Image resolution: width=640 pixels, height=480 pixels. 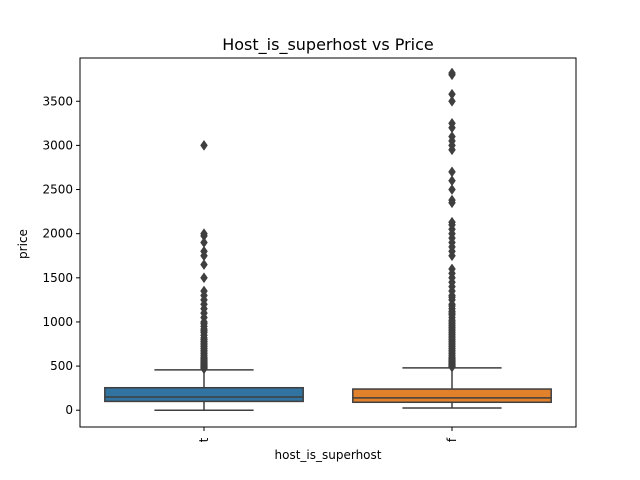 What do you see at coordinates (57, 278) in the screenshot?
I see `y-tick-label: 1500` at bounding box center [57, 278].